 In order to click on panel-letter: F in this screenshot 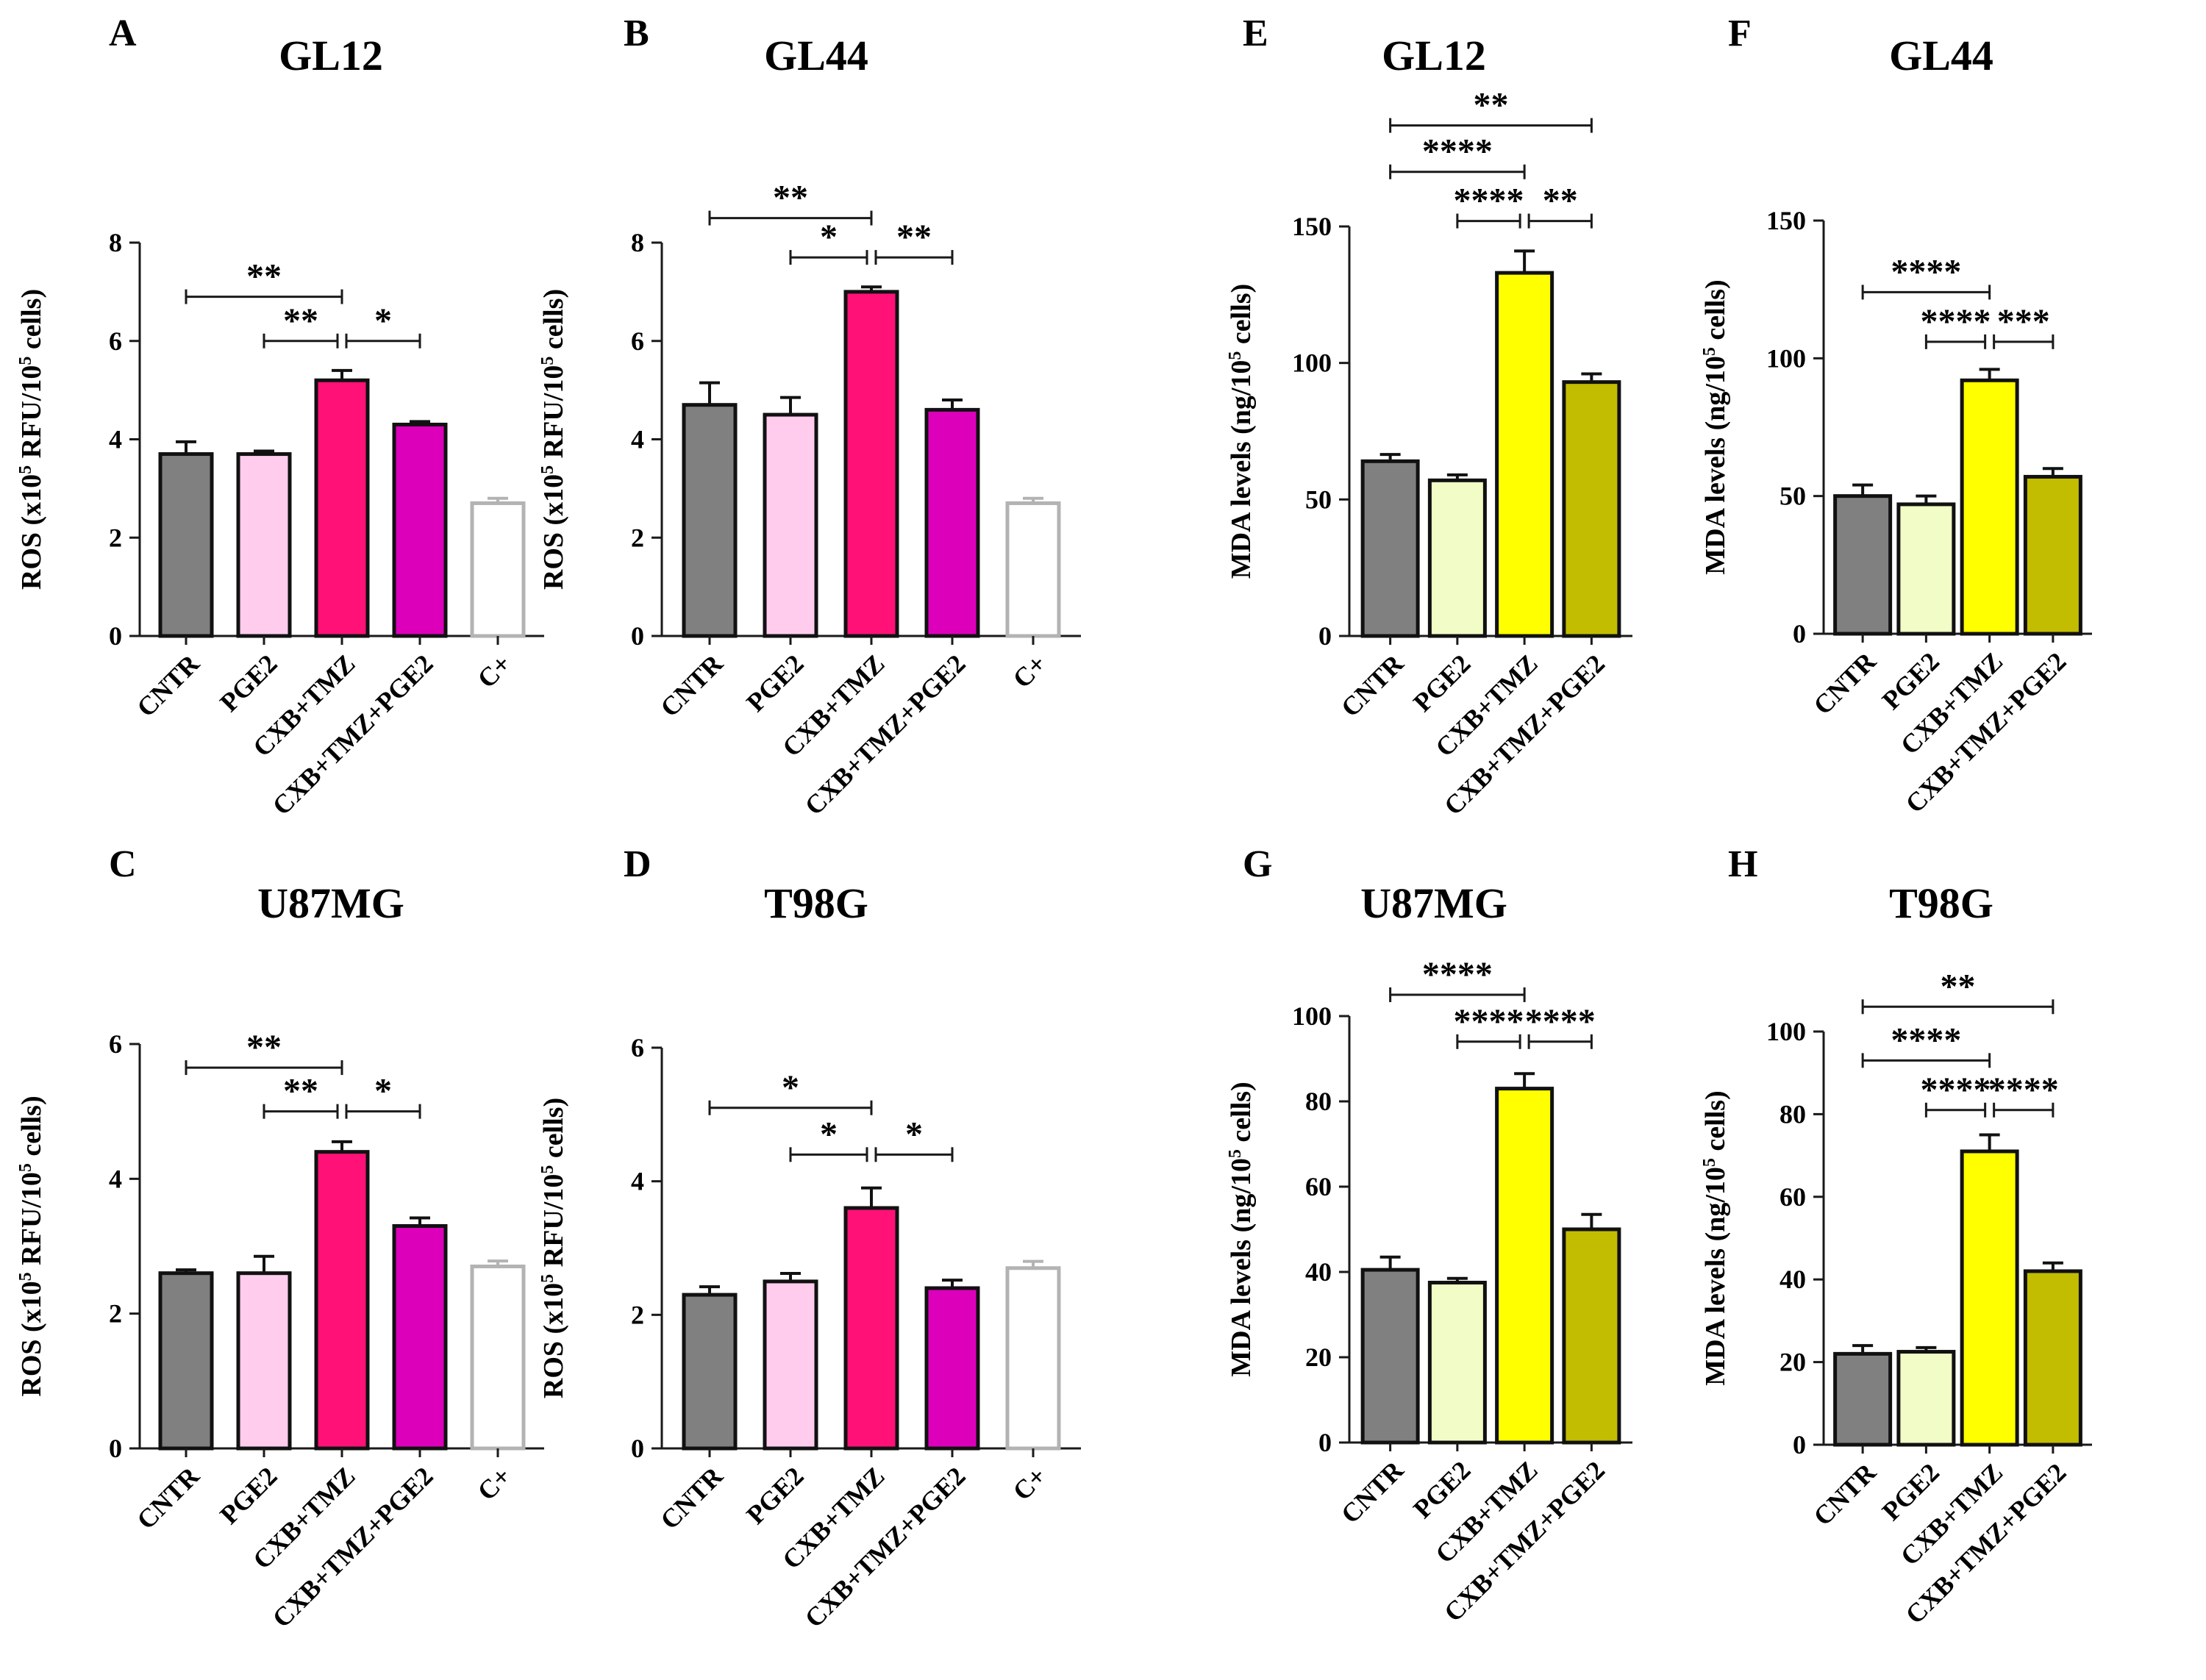, I will do `click(1740, 33)`.